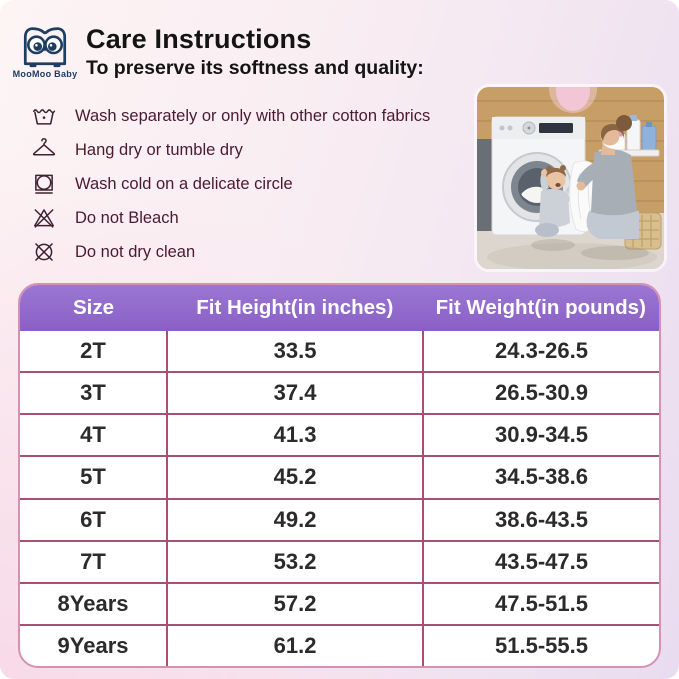 This screenshot has width=679, height=679. What do you see at coordinates (540, 351) in the screenshot?
I see `cell-weight: 24.3-26.5` at bounding box center [540, 351].